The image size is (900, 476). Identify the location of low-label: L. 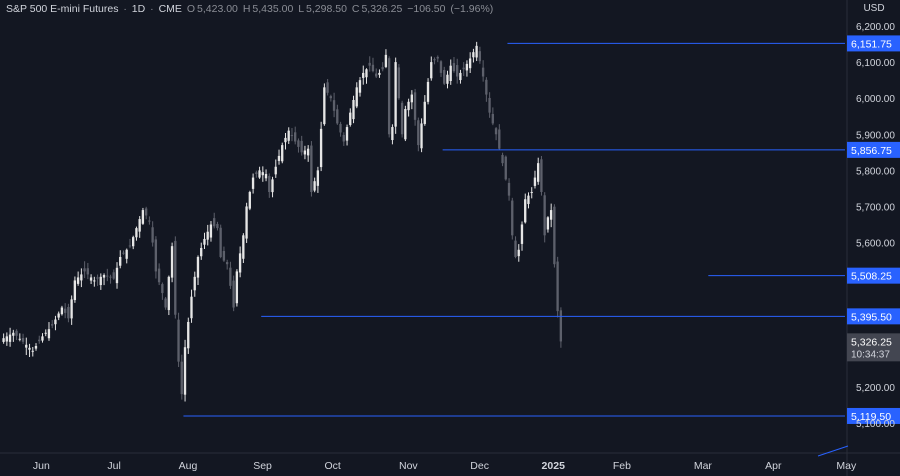
(301, 9).